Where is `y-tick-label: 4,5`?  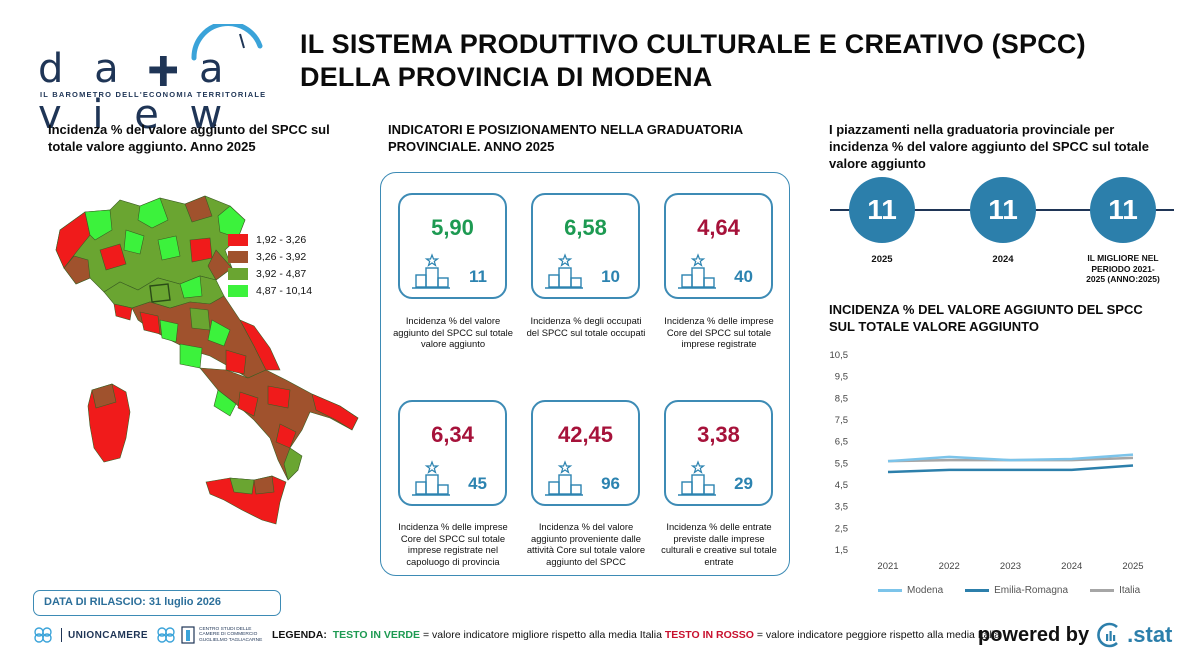
y-tick-label: 4,5 is located at coordinates (841, 485).